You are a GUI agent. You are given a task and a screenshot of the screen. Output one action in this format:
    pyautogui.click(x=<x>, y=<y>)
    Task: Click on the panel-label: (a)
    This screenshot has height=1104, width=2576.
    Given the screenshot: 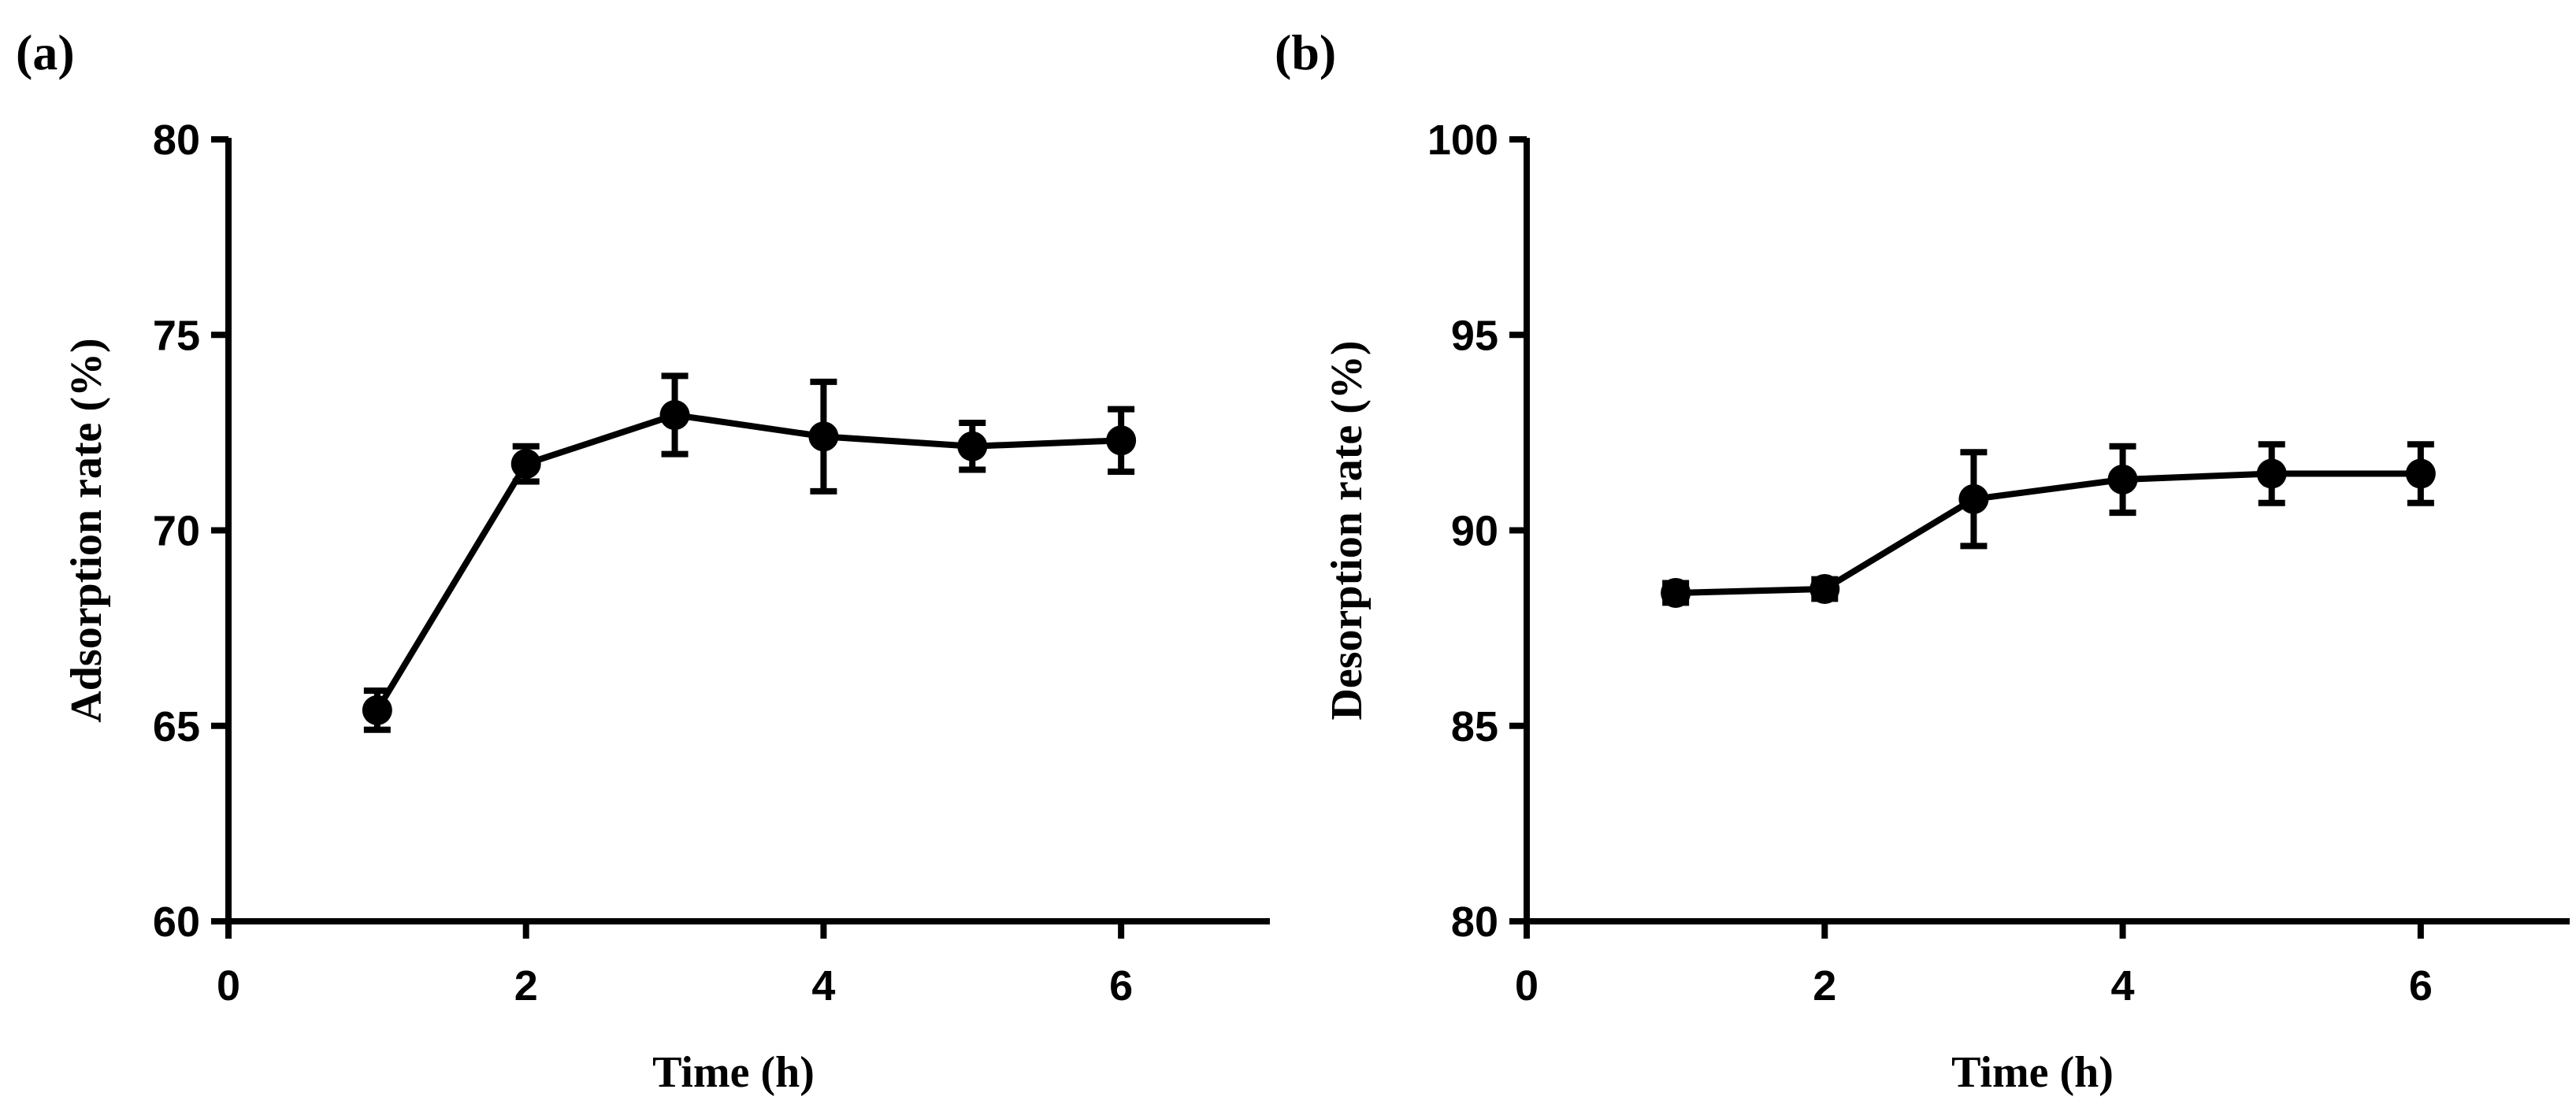 What is the action you would take?
    pyautogui.click(x=45, y=52)
    